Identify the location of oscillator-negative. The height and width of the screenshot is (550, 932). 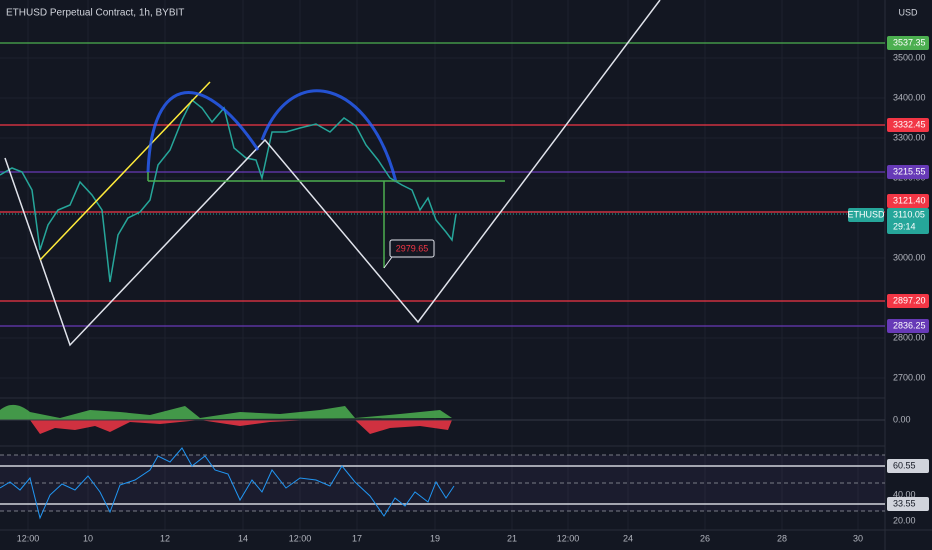
(241, 427).